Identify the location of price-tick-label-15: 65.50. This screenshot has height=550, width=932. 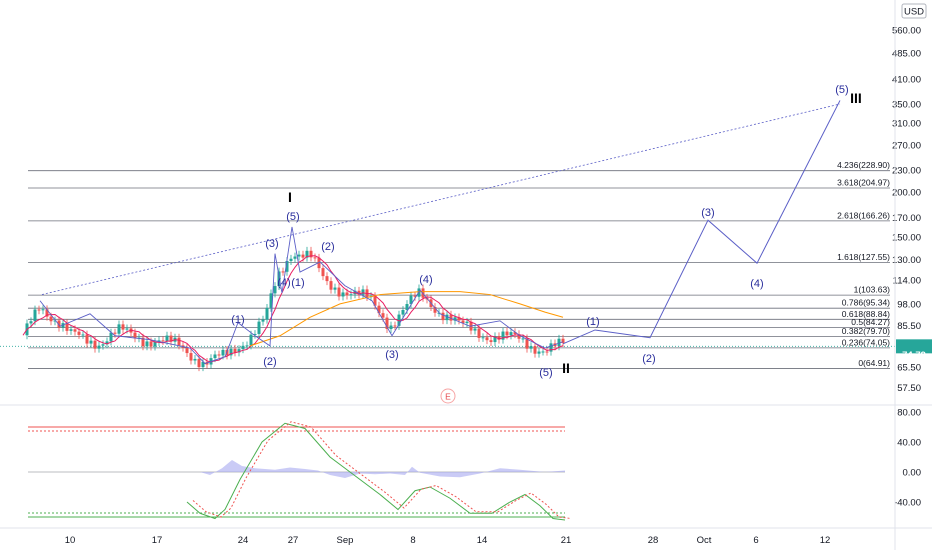
(909, 368).